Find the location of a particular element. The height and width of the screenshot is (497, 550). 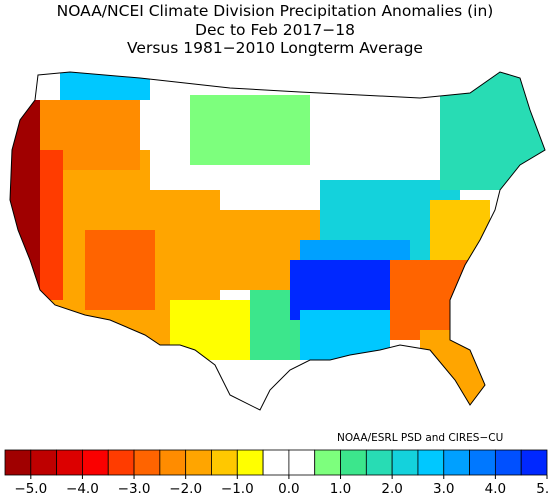

legend-tick-label: 1.0 is located at coordinates (340, 489).